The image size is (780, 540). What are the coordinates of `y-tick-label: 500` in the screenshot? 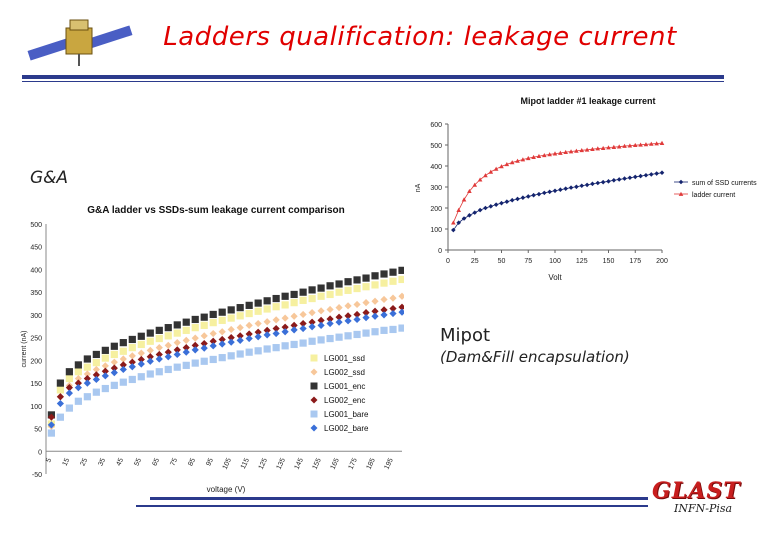 It's located at (436, 146).